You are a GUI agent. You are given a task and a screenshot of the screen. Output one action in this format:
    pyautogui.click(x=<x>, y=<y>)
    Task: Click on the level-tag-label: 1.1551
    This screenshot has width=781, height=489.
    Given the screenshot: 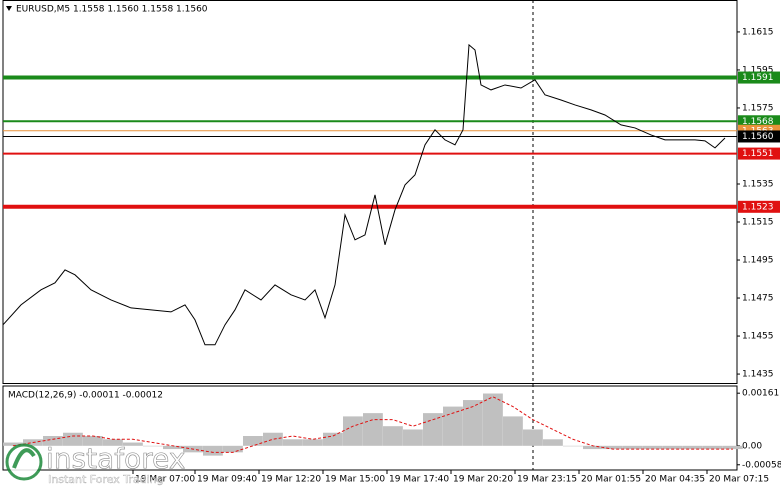 What is the action you would take?
    pyautogui.click(x=758, y=154)
    